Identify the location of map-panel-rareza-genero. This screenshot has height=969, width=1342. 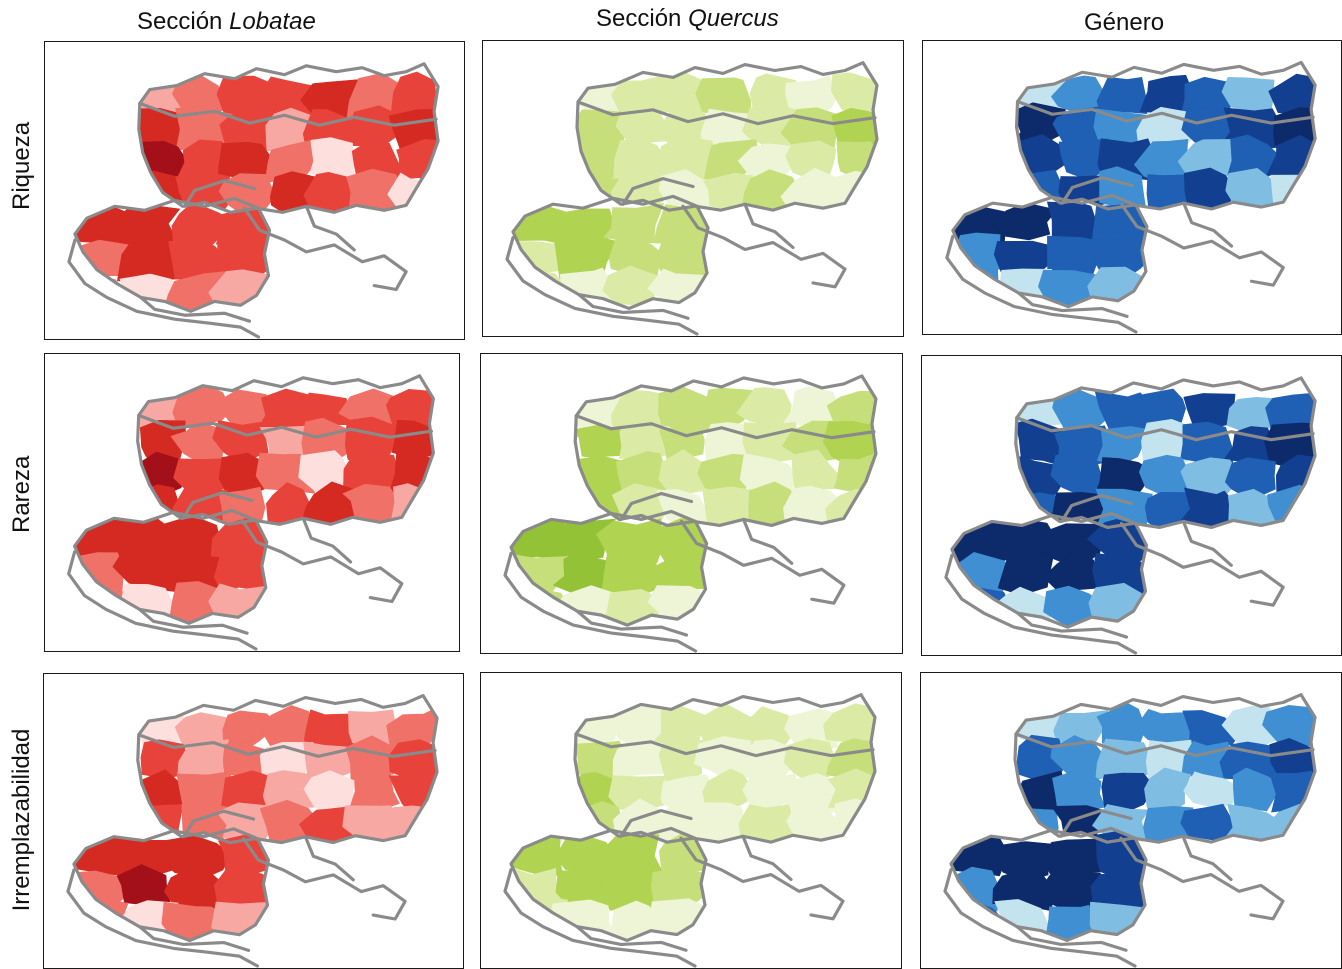
(1131, 505).